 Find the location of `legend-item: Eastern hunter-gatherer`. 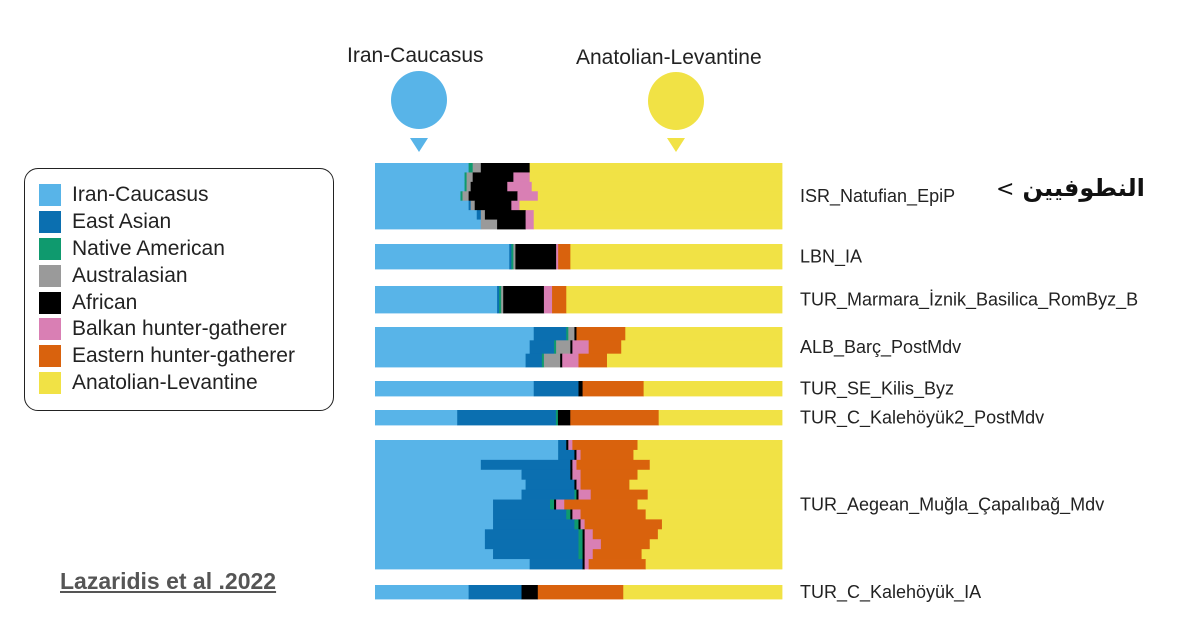

legend-item: Eastern hunter-gatherer is located at coordinates (186, 356).